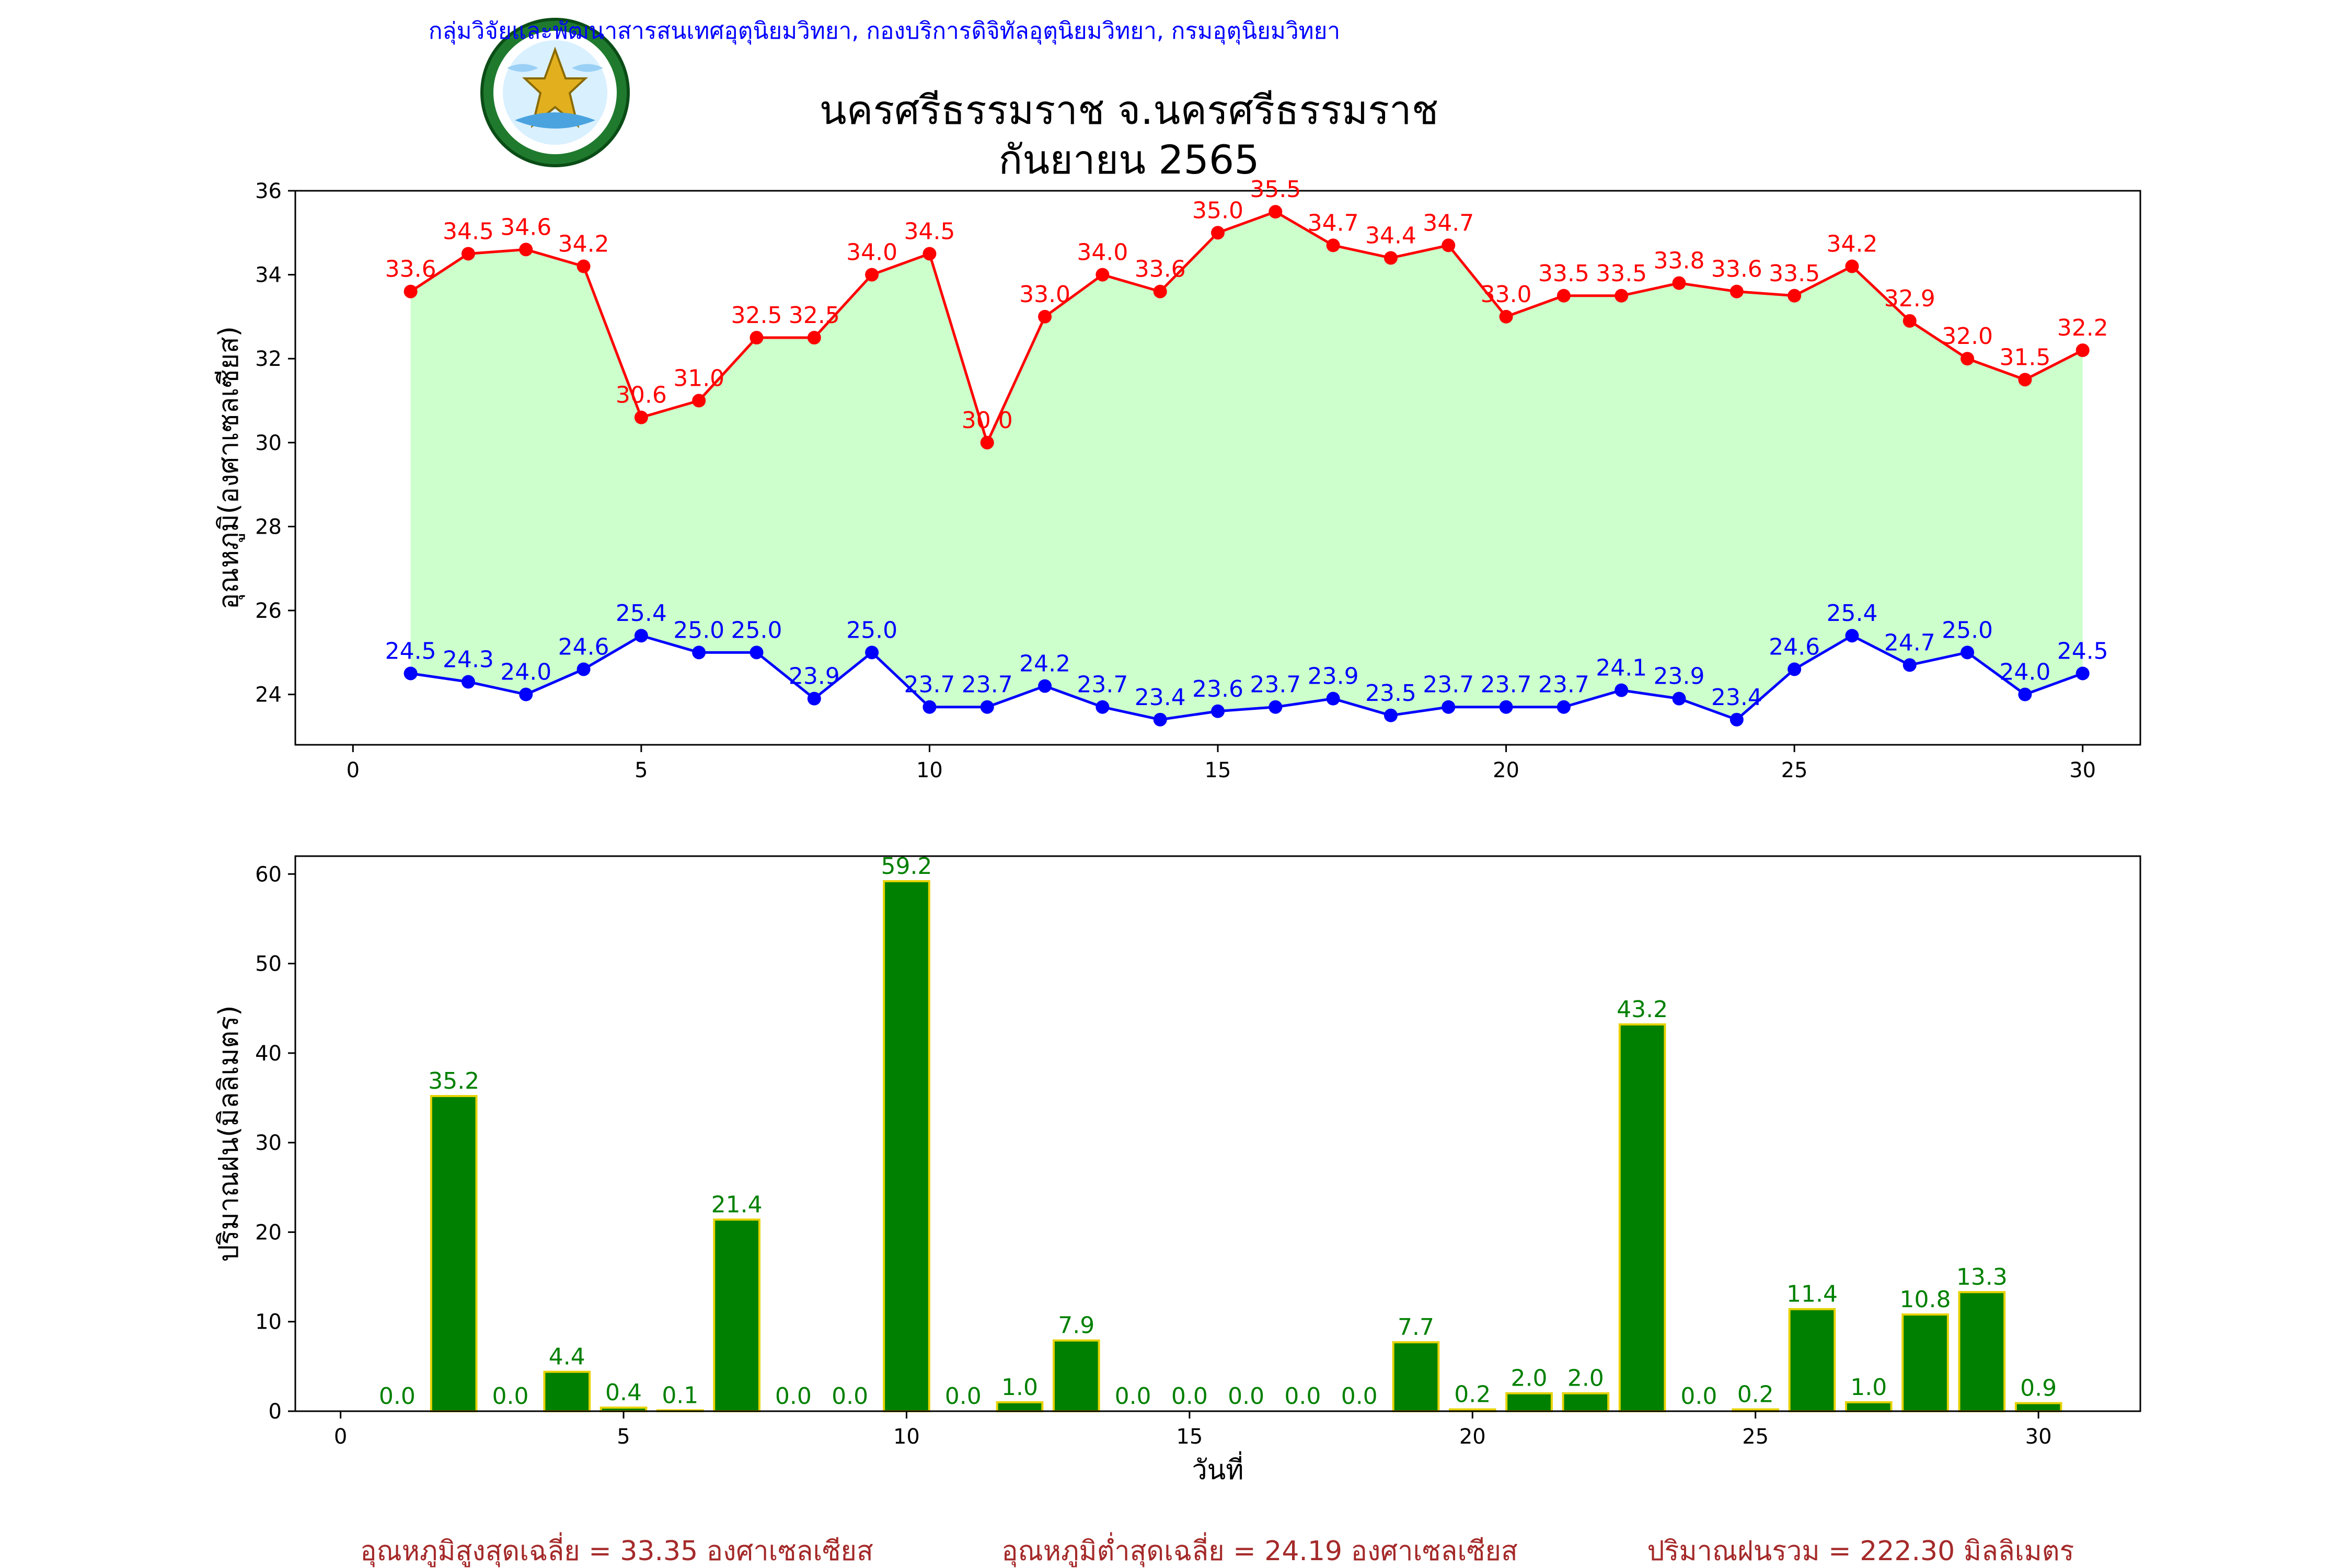 This screenshot has width=2352, height=1568. I want to click on max-temperature-data-label: 30.0, so click(987, 420).